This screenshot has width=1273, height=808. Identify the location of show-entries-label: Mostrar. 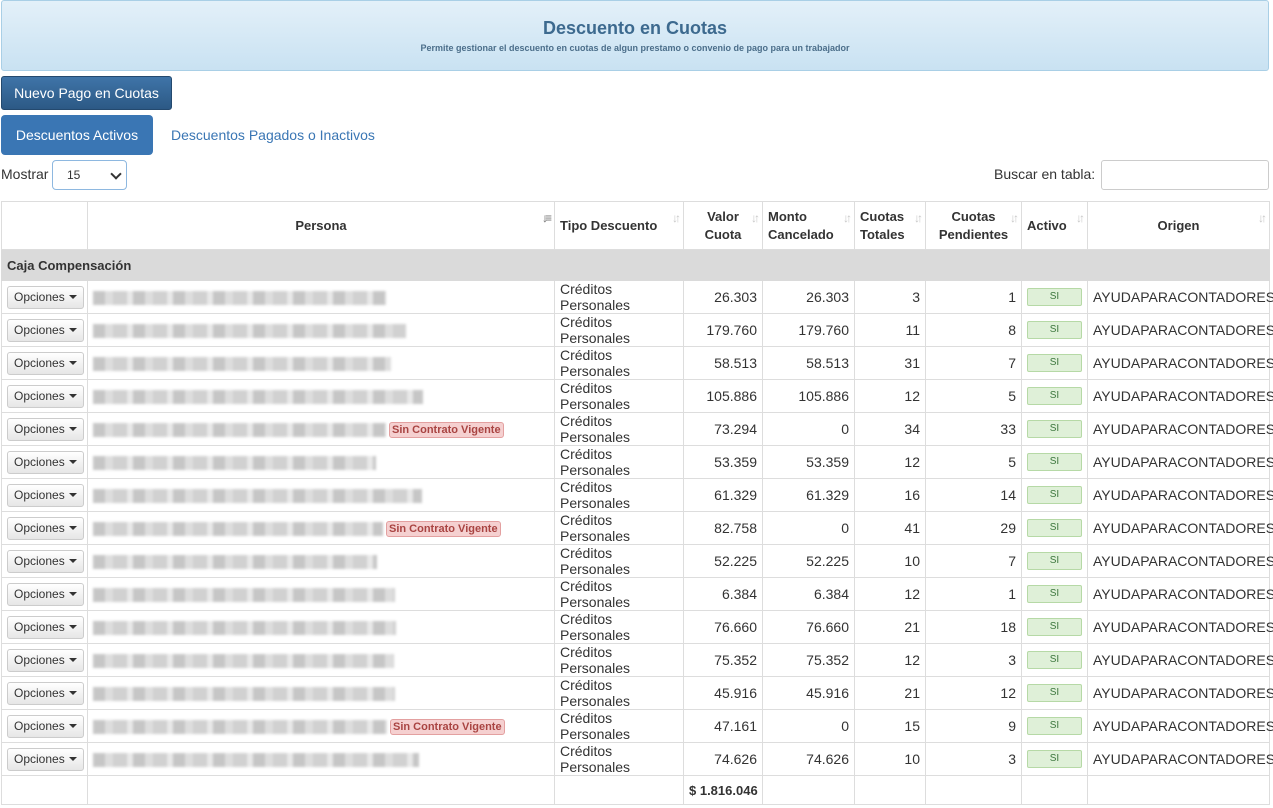
(25, 174).